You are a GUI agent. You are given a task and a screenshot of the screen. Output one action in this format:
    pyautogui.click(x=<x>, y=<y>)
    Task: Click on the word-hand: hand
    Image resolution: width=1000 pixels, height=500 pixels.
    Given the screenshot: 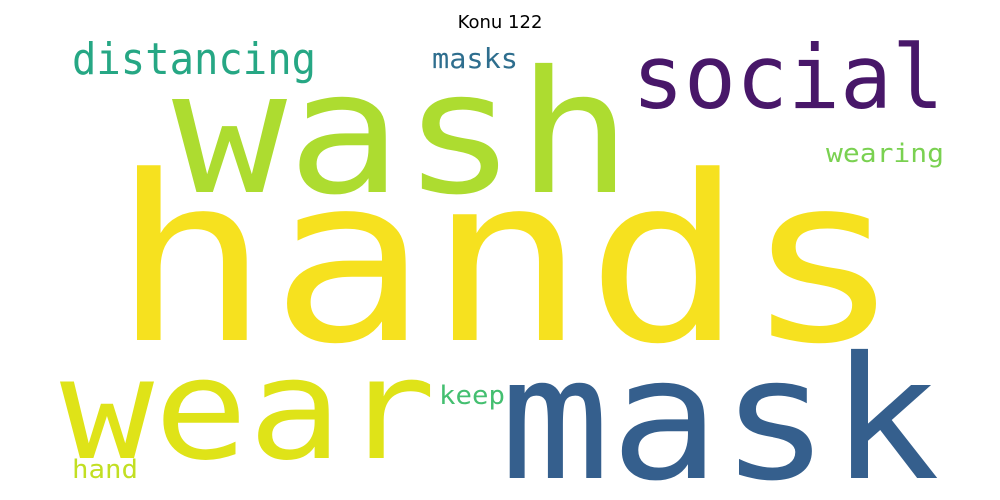 What is the action you would take?
    pyautogui.click(x=105, y=470)
    